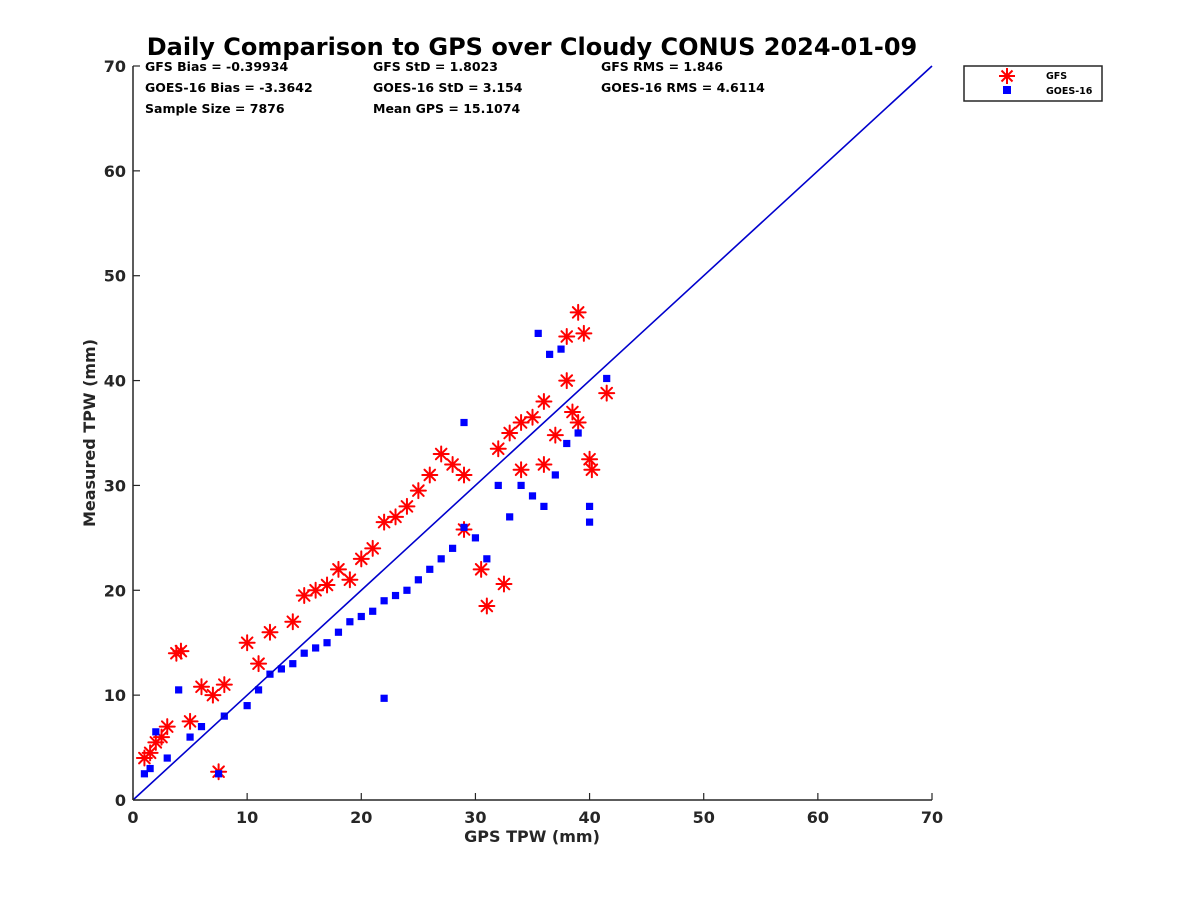 The height and width of the screenshot is (900, 1200). I want to click on y-tick-label: 70, so click(115, 66).